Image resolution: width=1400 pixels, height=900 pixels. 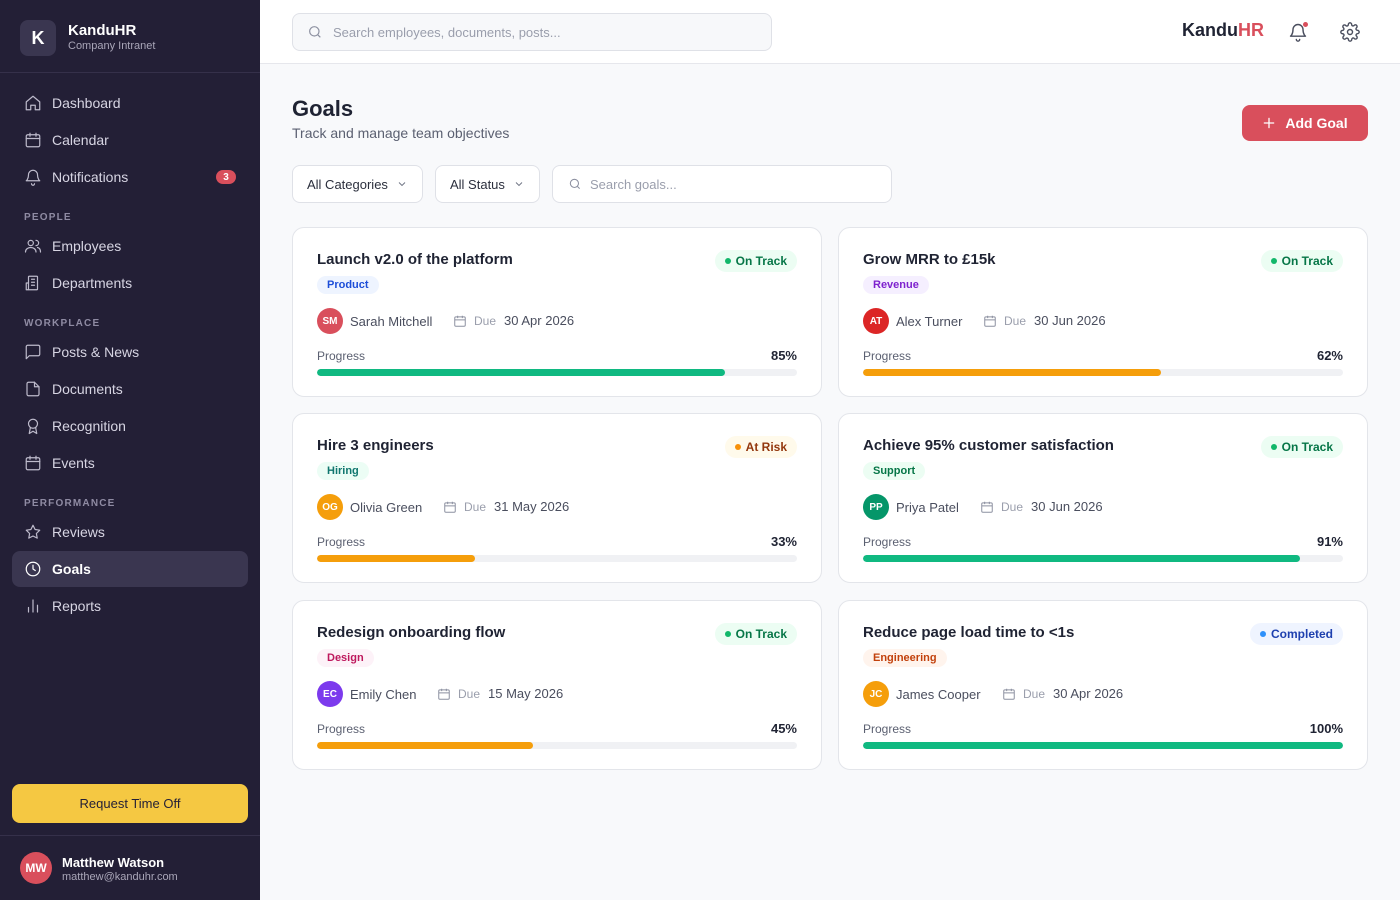 What do you see at coordinates (929, 259) in the screenshot?
I see `goal-title: Grow MRR to £15k` at bounding box center [929, 259].